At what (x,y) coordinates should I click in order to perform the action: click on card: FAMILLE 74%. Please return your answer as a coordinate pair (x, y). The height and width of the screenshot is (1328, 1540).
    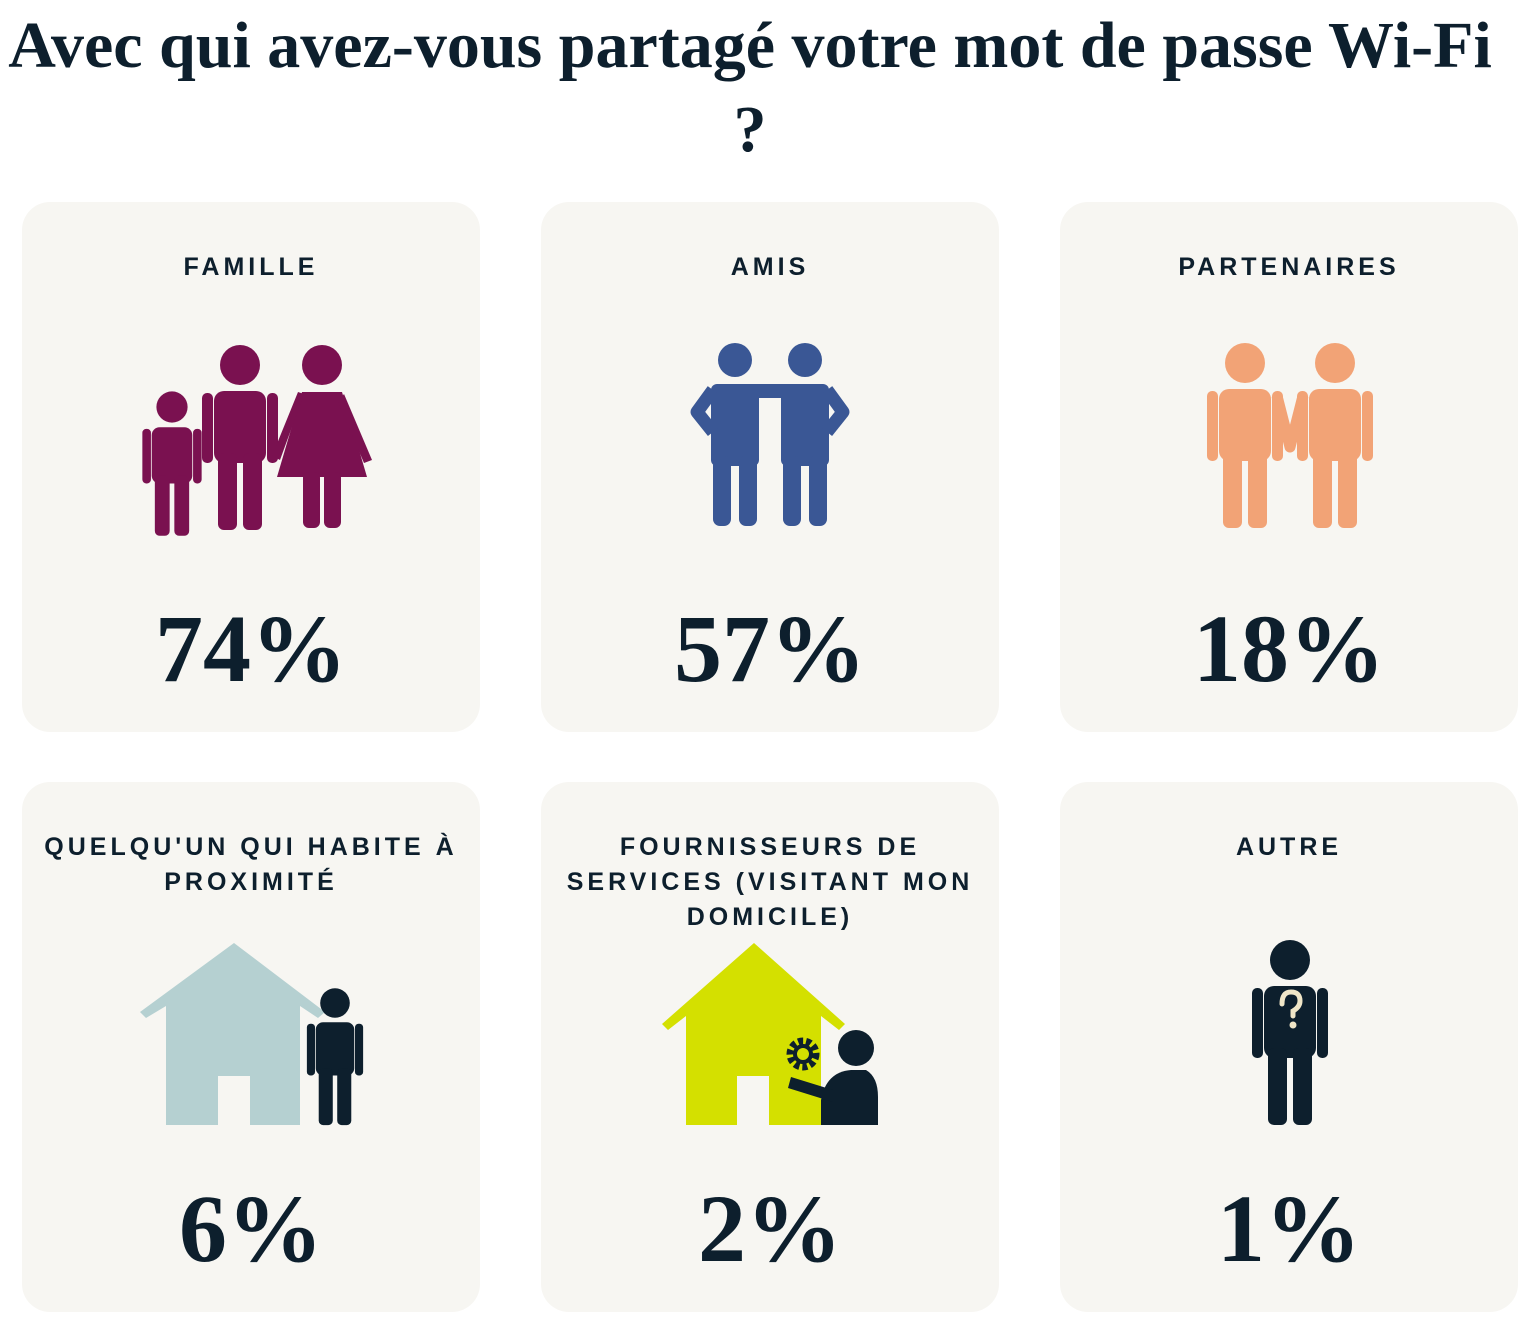
    Looking at the image, I should click on (251, 467).